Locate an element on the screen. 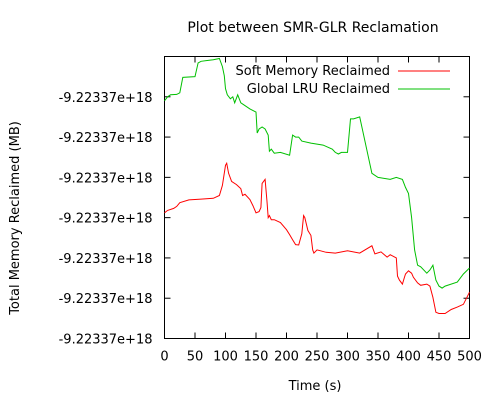  y-axis-label: Total Memory Reclaimed (MB) is located at coordinates (15, 218).